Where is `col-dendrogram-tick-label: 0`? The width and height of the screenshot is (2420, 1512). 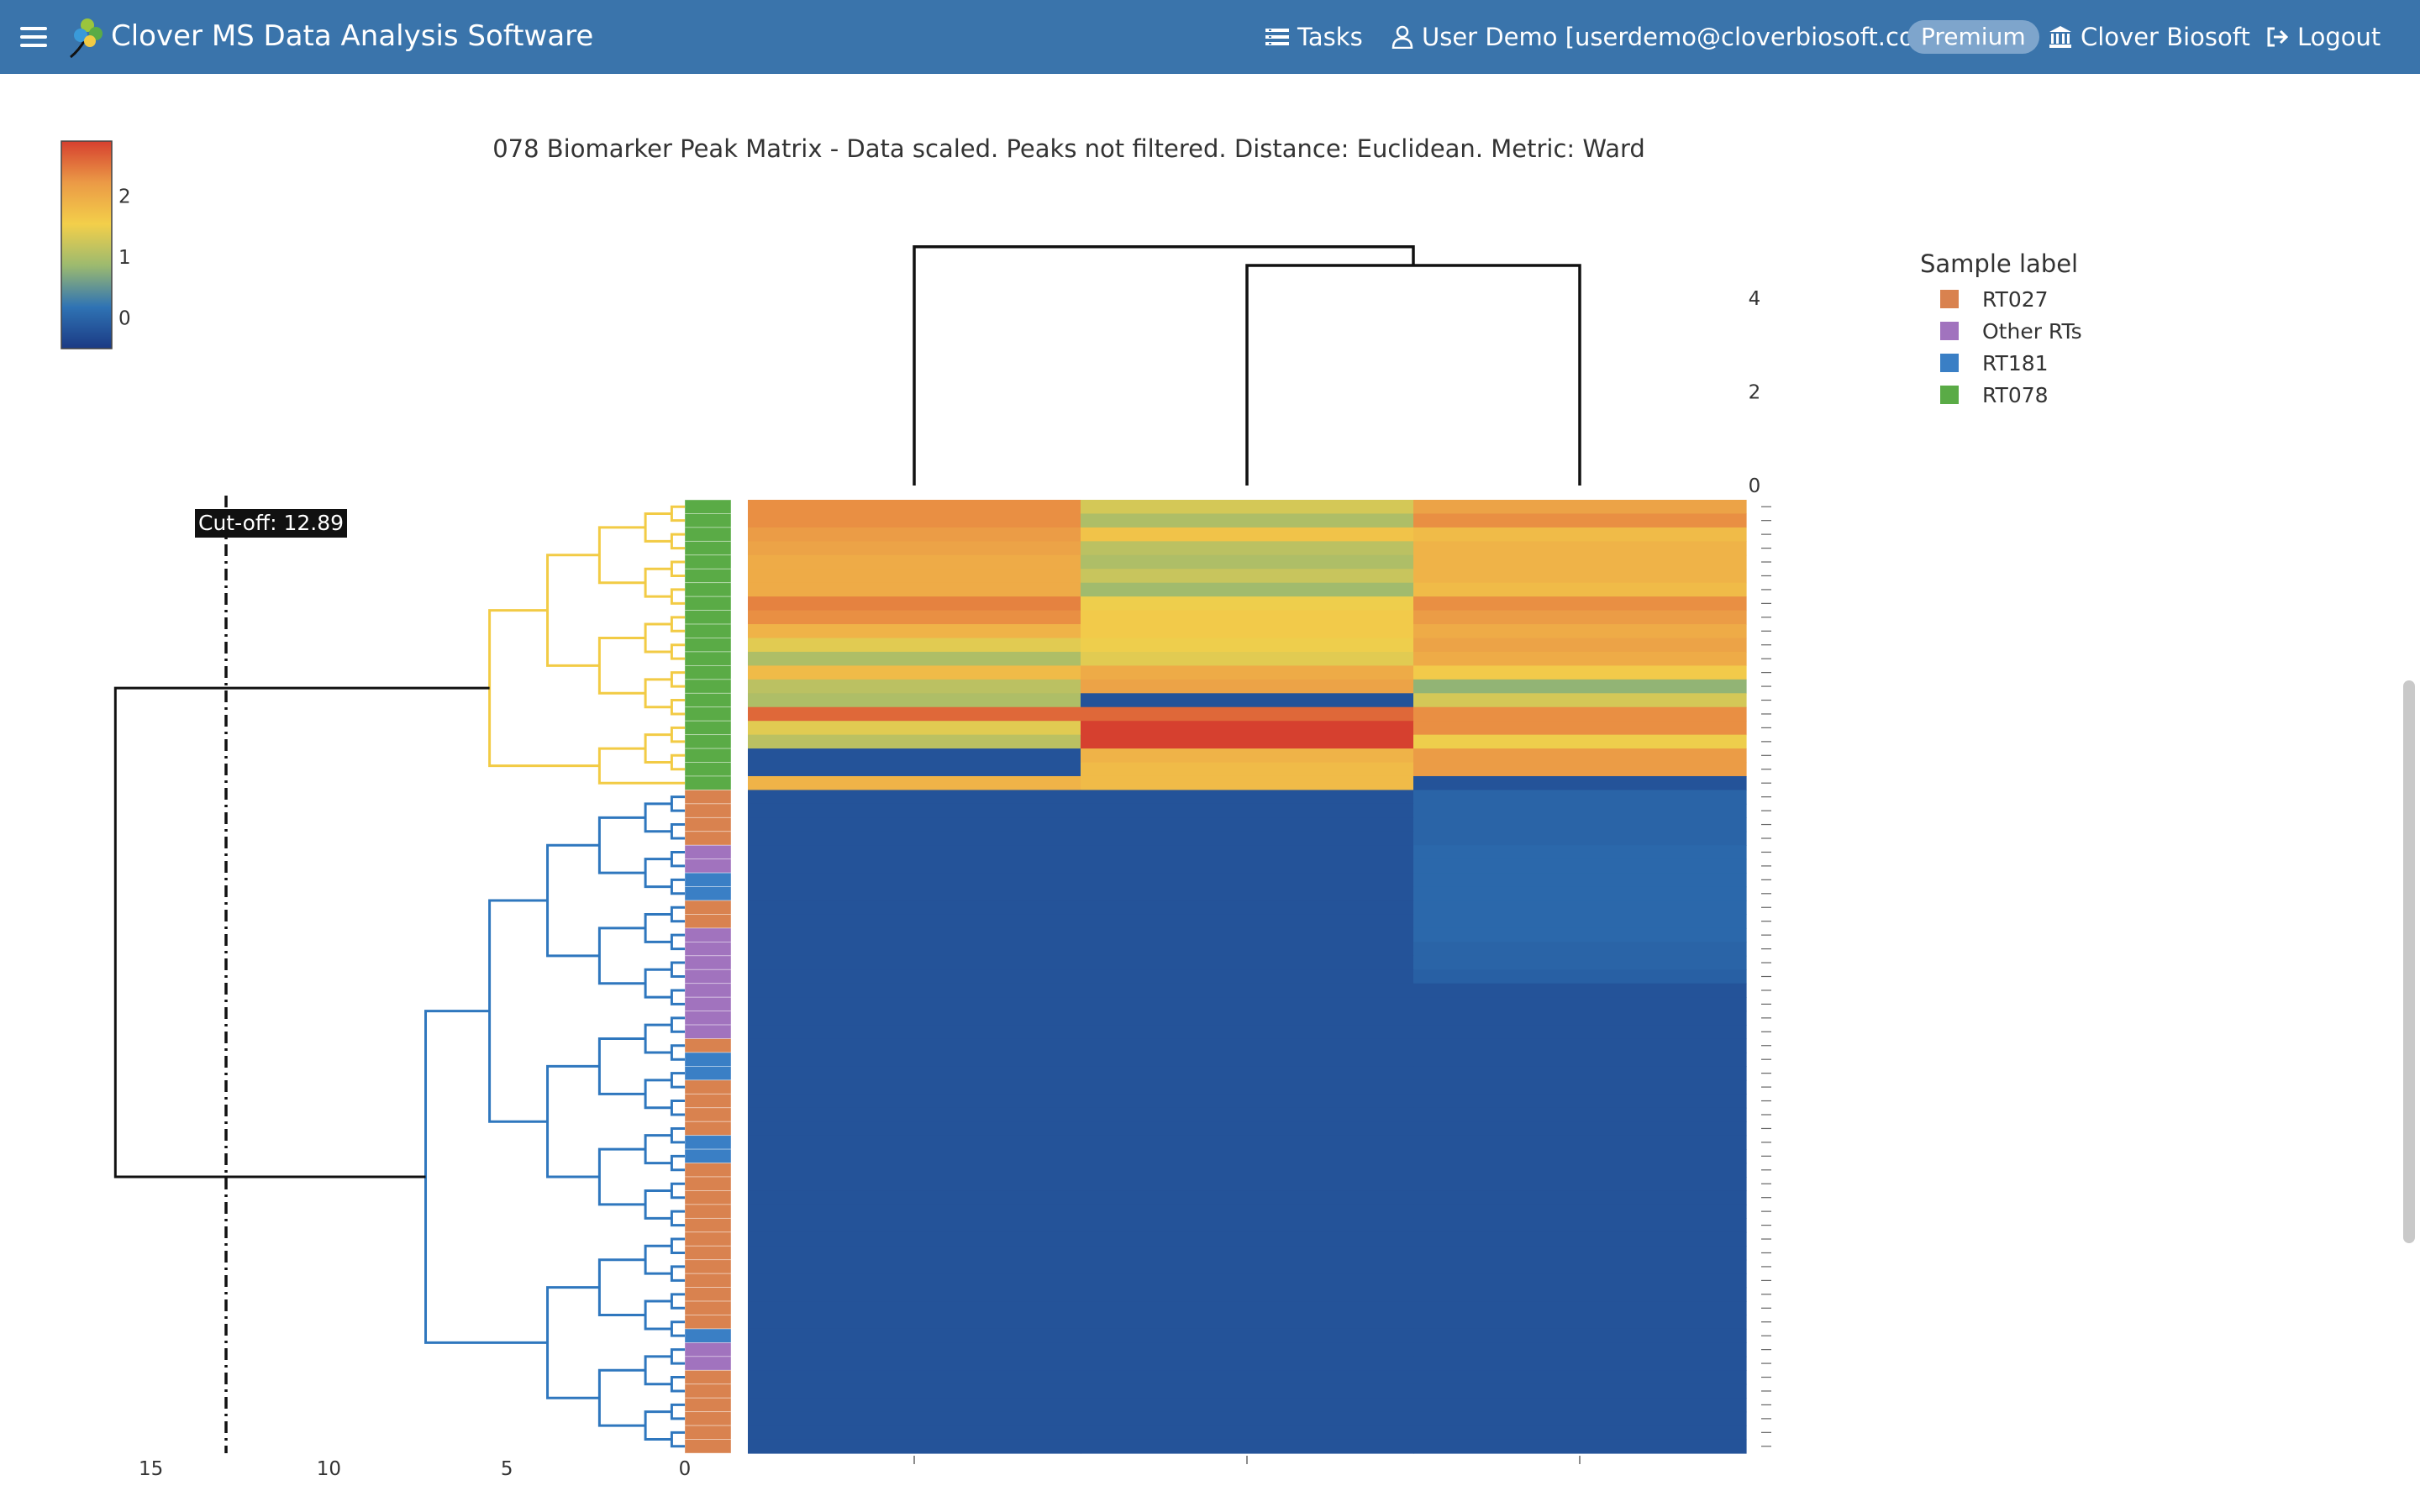
col-dendrogram-tick-label: 0 is located at coordinates (1755, 486).